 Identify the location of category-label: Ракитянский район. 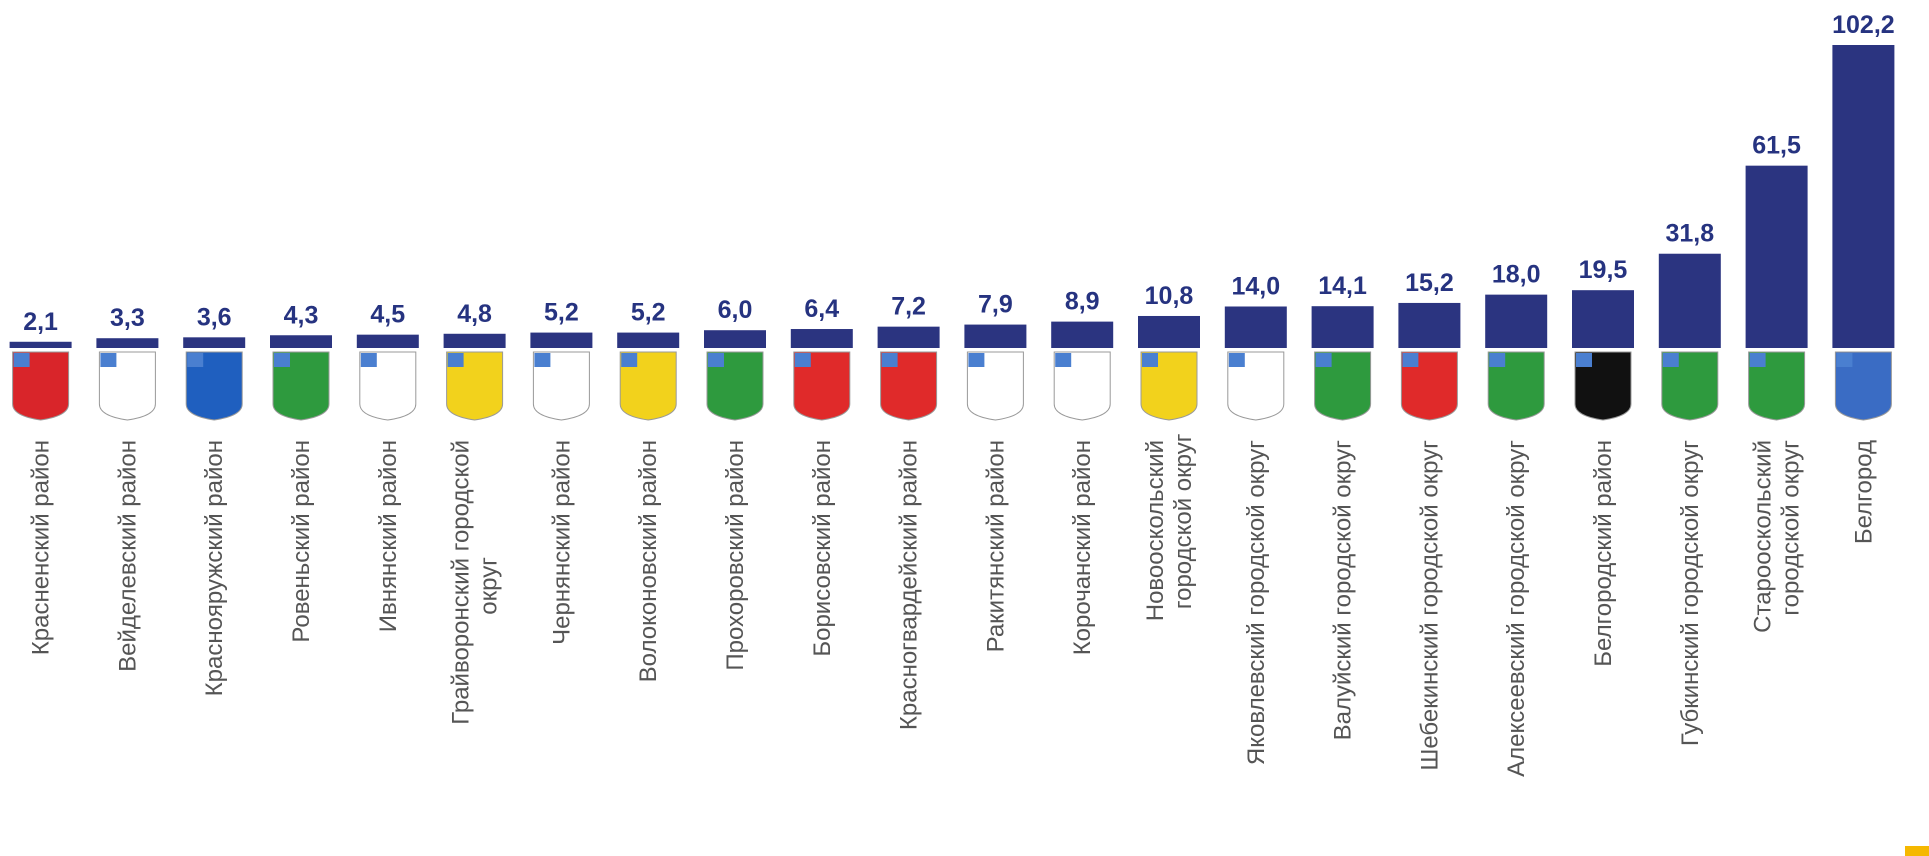
(995, 546).